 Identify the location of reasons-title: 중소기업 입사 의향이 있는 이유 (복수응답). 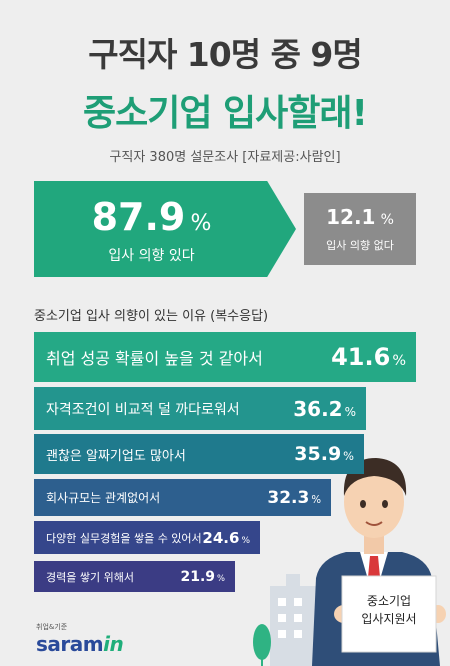
(151, 316).